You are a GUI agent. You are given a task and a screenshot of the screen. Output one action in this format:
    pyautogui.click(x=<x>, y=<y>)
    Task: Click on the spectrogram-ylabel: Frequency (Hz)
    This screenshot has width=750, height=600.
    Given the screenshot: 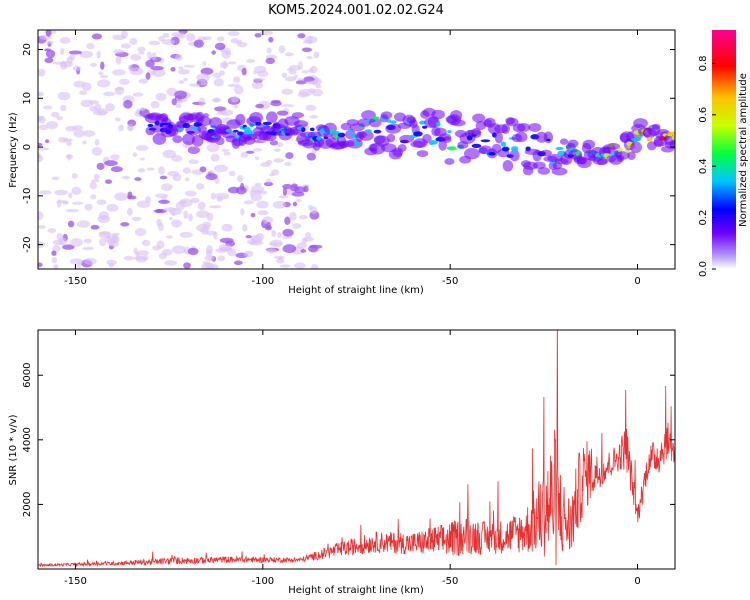 What is the action you would take?
    pyautogui.click(x=13, y=150)
    